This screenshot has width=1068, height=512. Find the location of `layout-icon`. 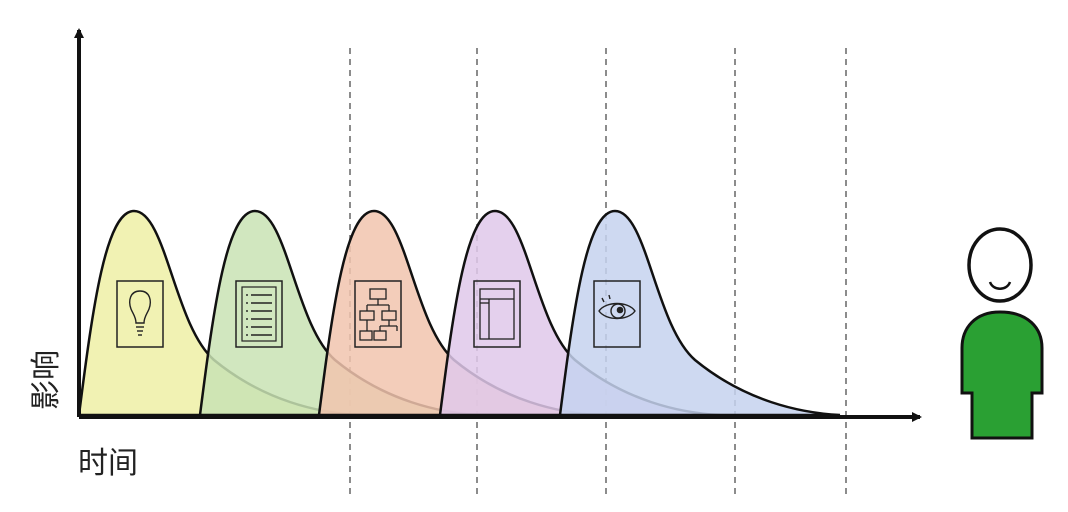

layout-icon is located at coordinates (497, 314).